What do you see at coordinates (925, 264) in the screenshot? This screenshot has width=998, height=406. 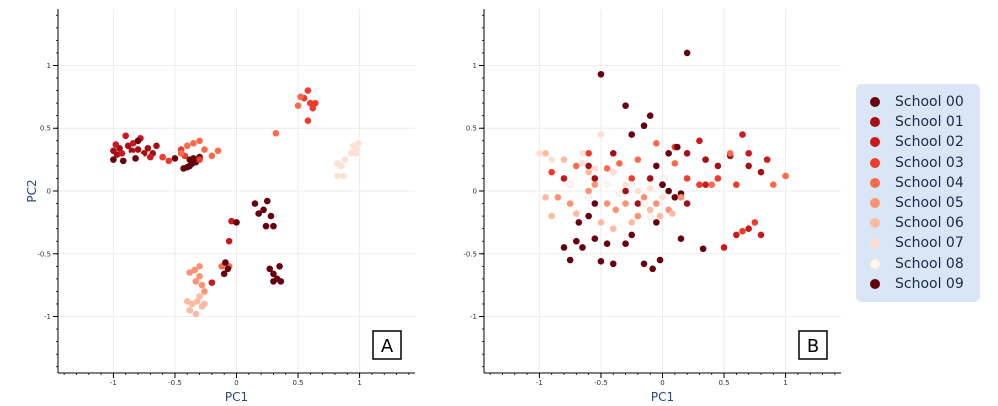 I see `legend-item: School 08` at bounding box center [925, 264].